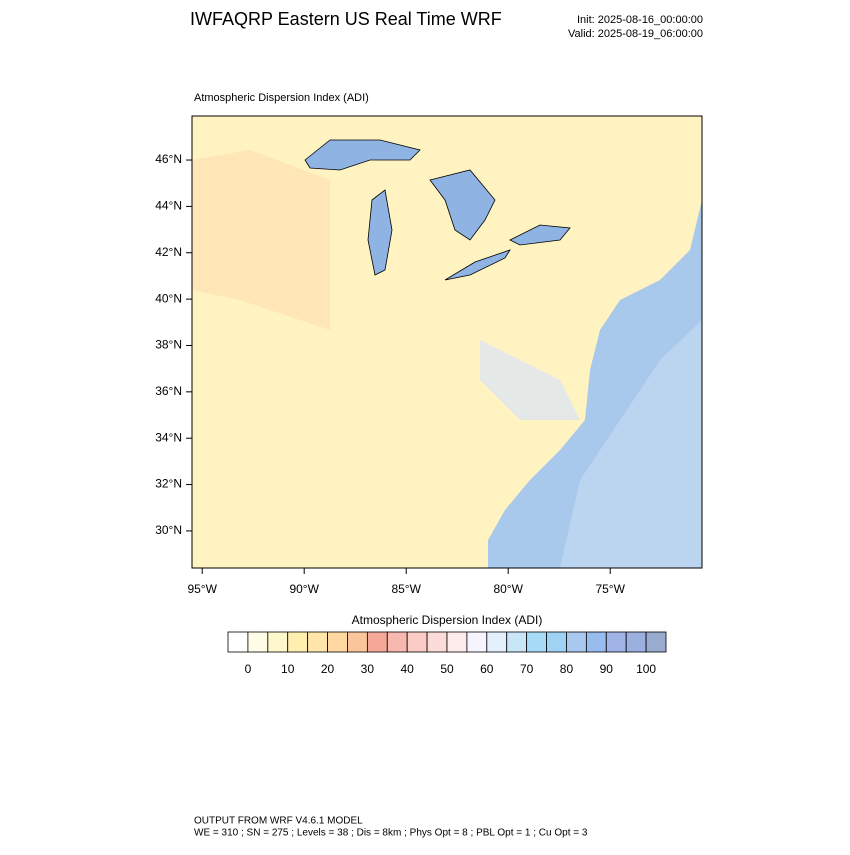 Image resolution: width=850 pixels, height=855 pixels. I want to click on colorbar-label: 90, so click(607, 669).